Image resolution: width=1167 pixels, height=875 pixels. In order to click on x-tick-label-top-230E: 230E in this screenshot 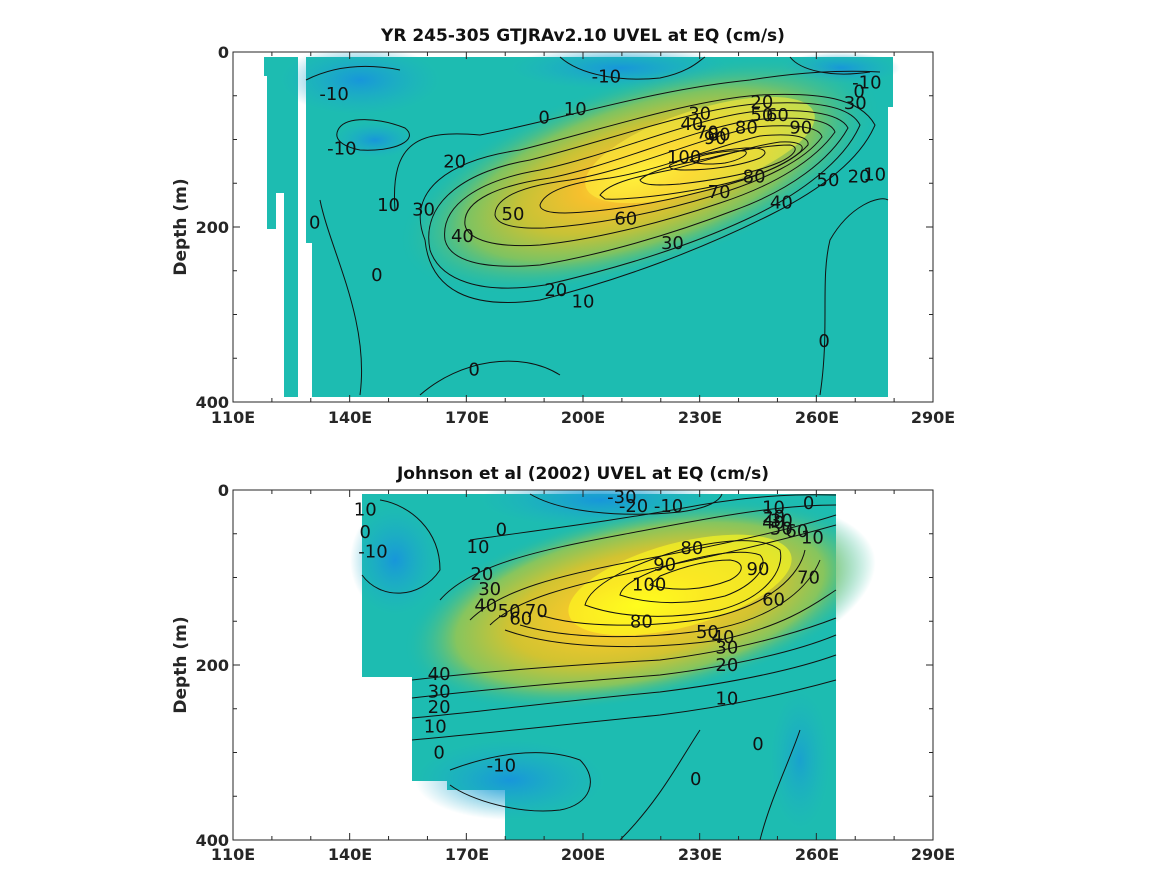, I will do `click(700, 417)`.